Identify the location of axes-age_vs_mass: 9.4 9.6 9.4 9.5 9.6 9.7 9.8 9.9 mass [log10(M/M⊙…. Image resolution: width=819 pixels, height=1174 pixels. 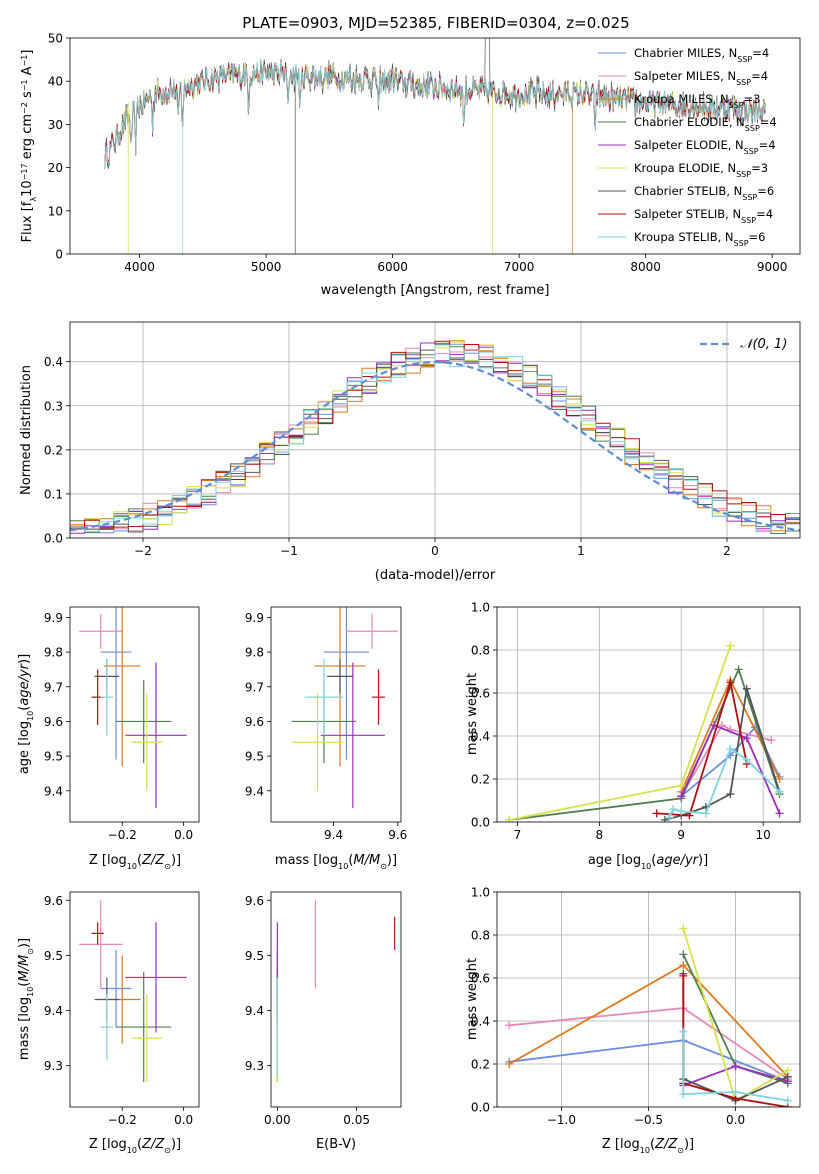
(326, 738).